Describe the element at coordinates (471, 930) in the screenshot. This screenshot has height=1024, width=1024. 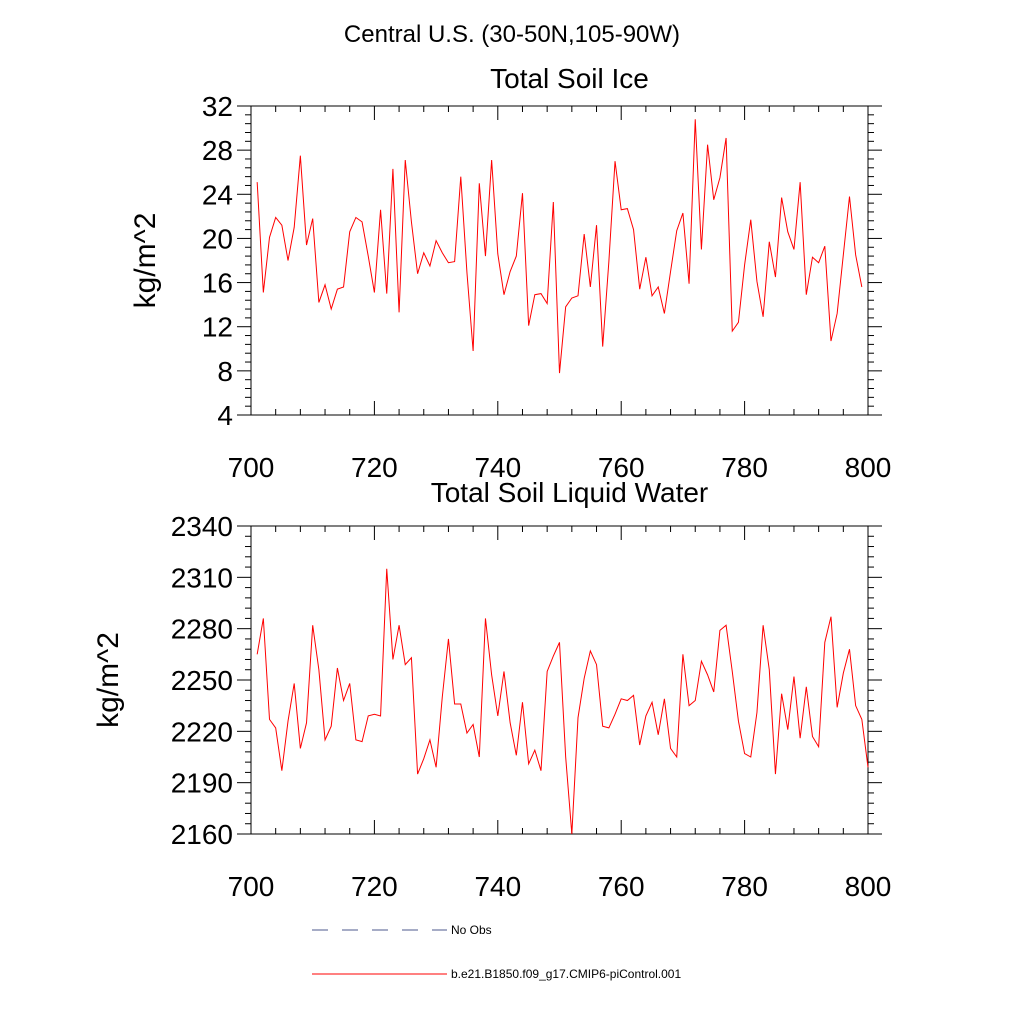
I see `legend-label-no-obs: No Obs` at that location.